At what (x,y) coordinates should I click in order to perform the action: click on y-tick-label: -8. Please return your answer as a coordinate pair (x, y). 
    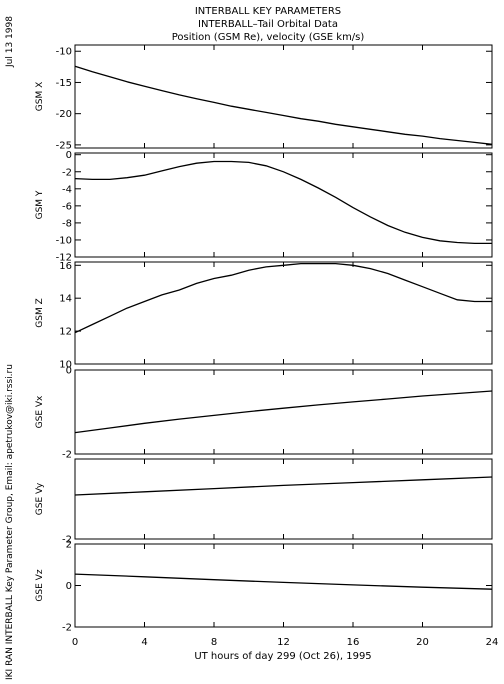
    Looking at the image, I should click on (67, 223).